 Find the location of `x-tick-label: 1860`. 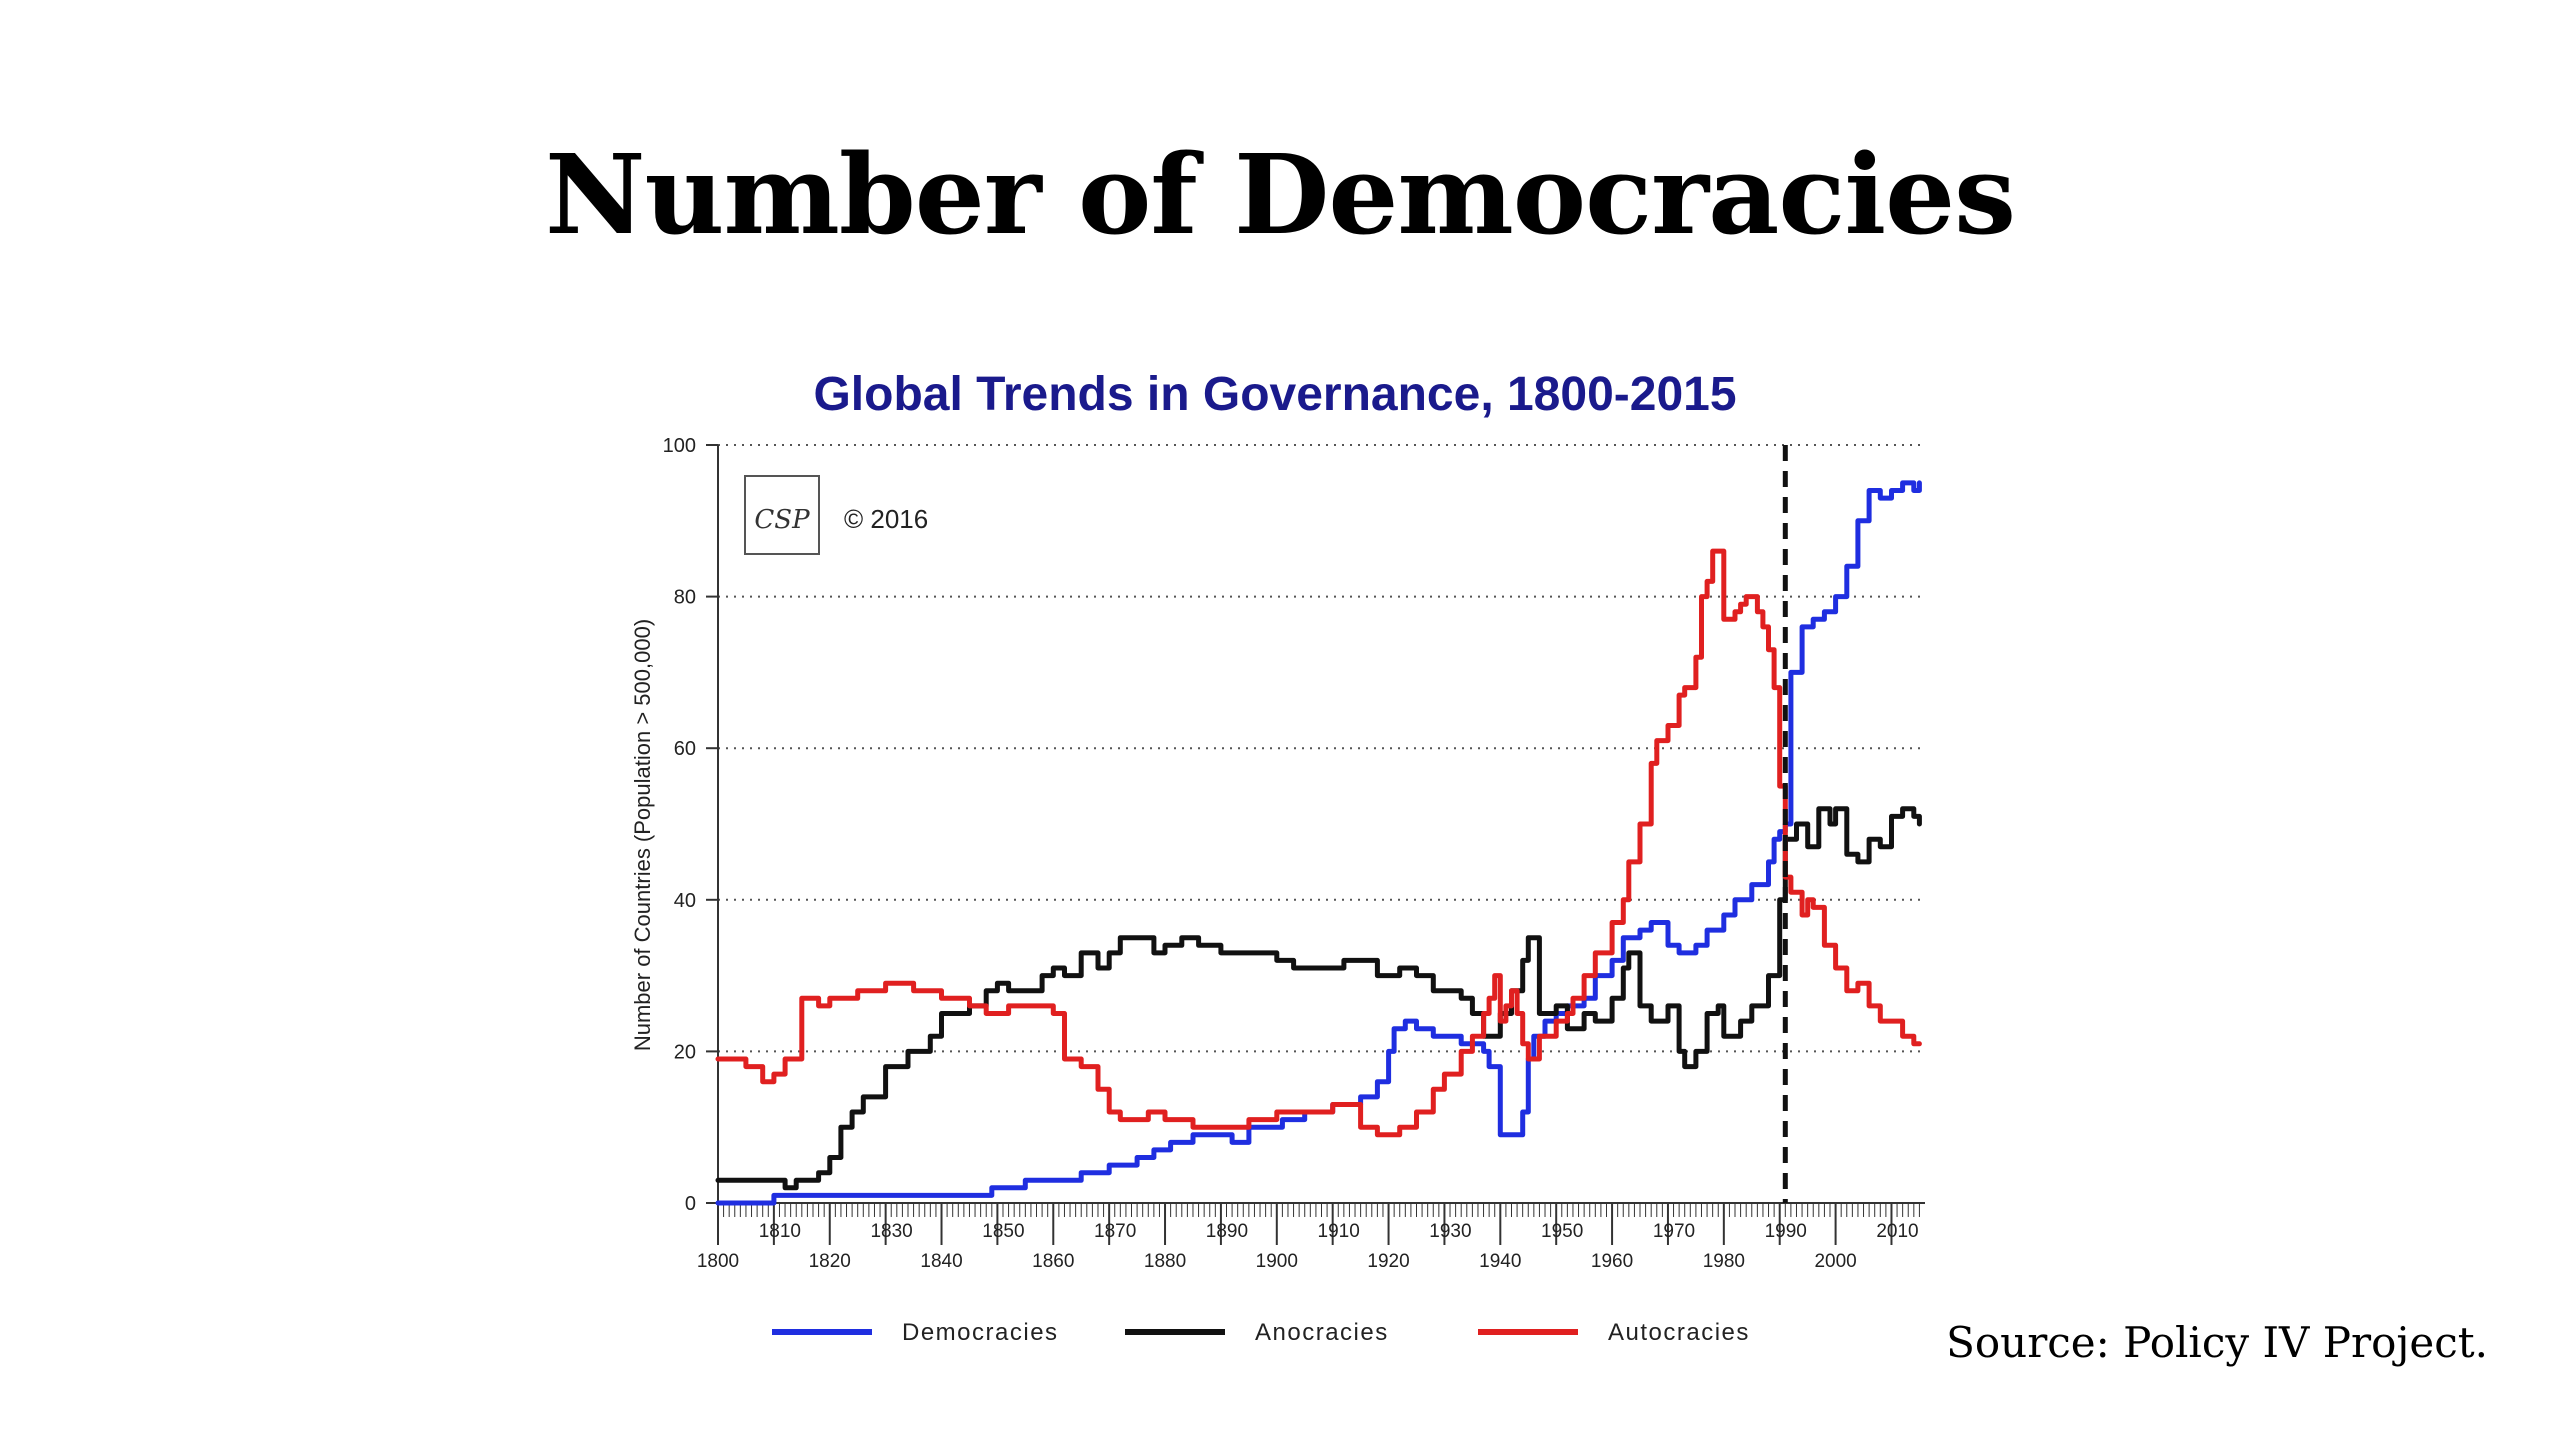

x-tick-label: 1860 is located at coordinates (1053, 1261).